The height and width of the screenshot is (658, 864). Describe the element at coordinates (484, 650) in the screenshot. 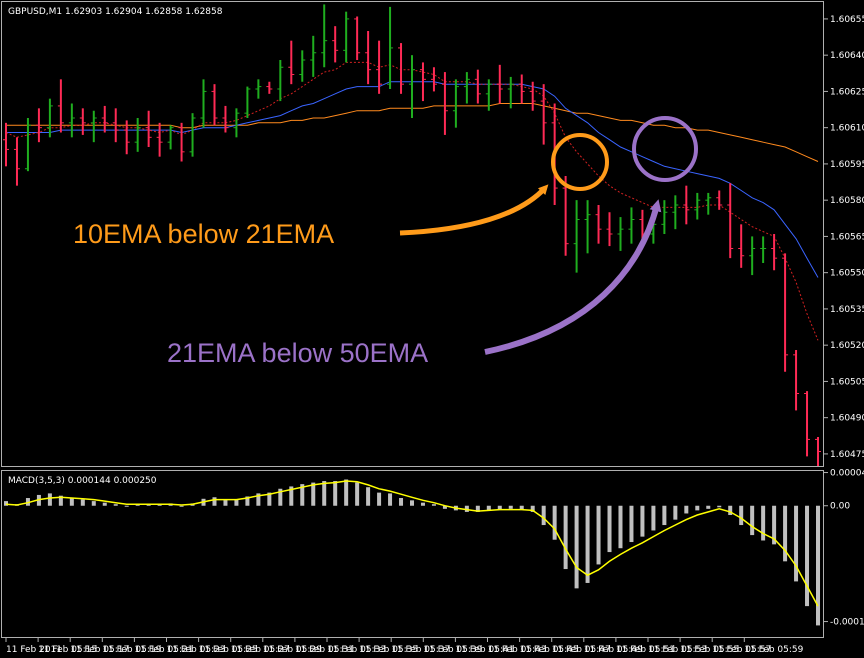

I see `time-tick-label: 11 Feb 05:41` at that location.